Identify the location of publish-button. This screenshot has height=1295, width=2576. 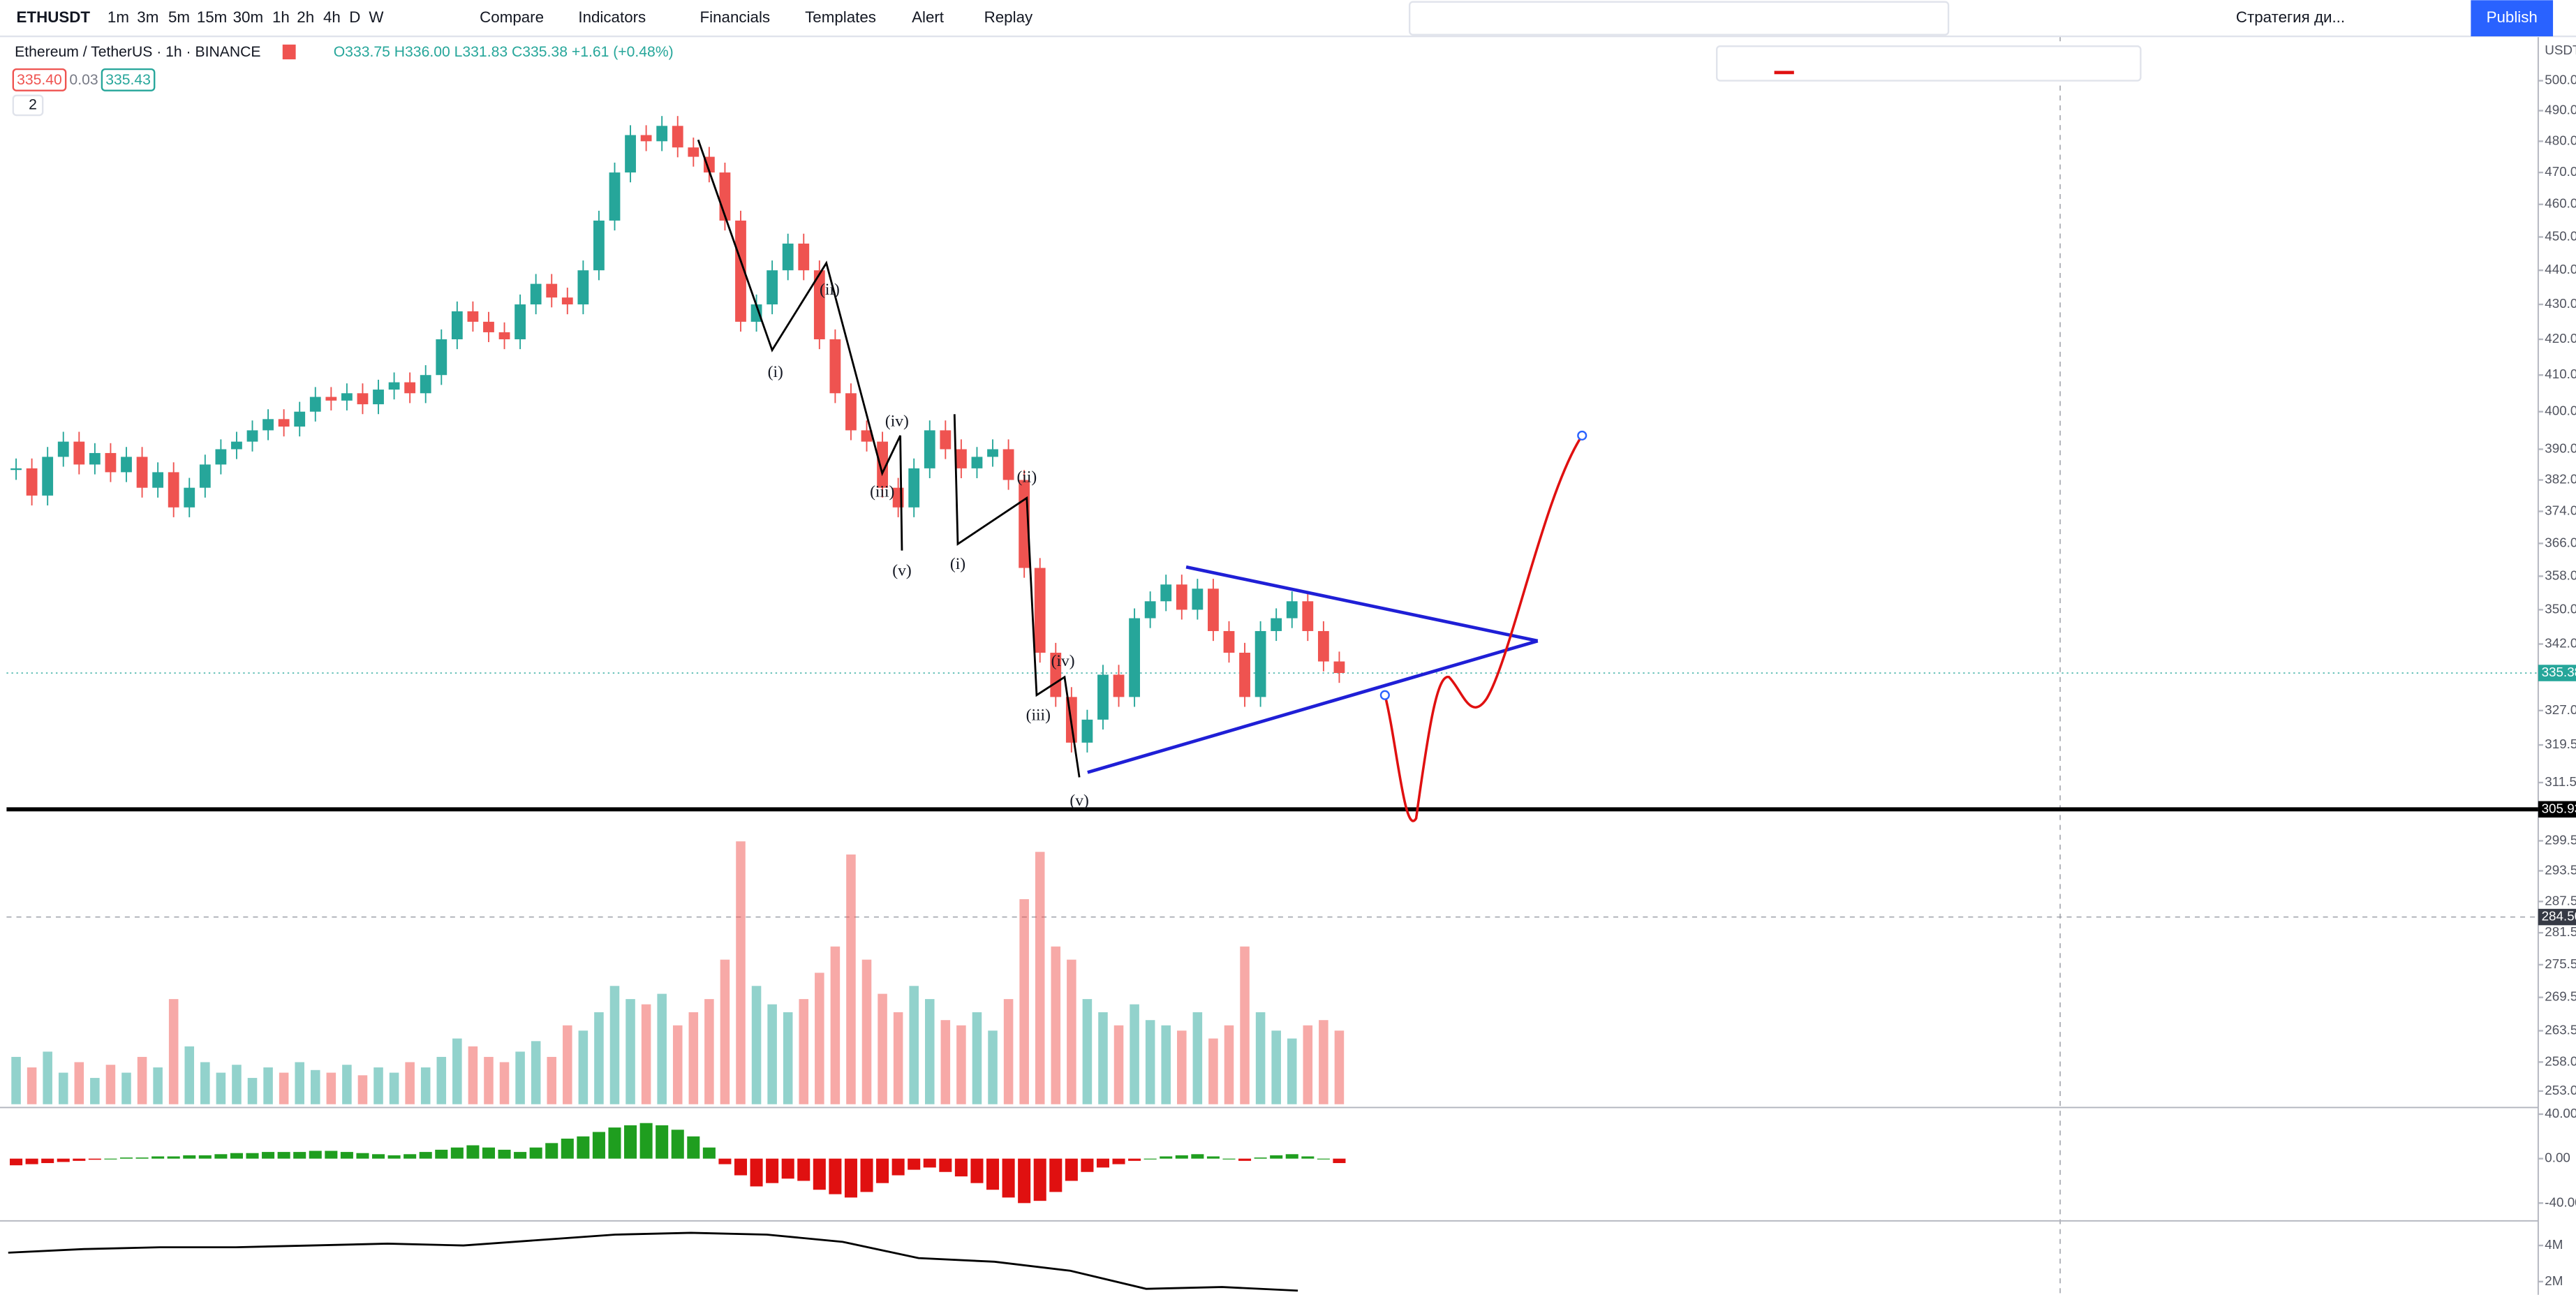
(2512, 18).